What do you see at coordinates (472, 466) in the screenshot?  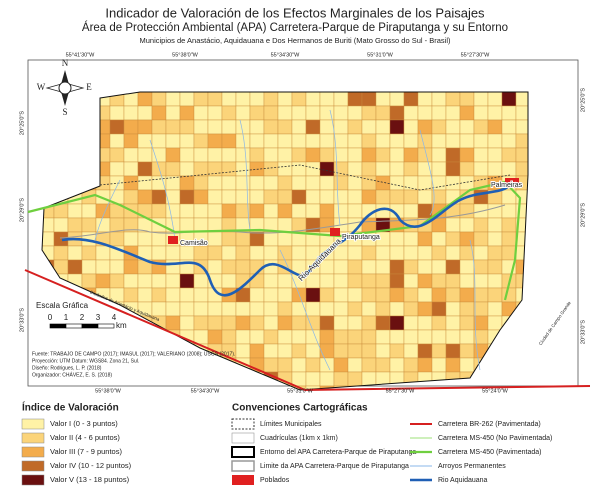 I see `legend-label: Arroyos Permanentes` at bounding box center [472, 466].